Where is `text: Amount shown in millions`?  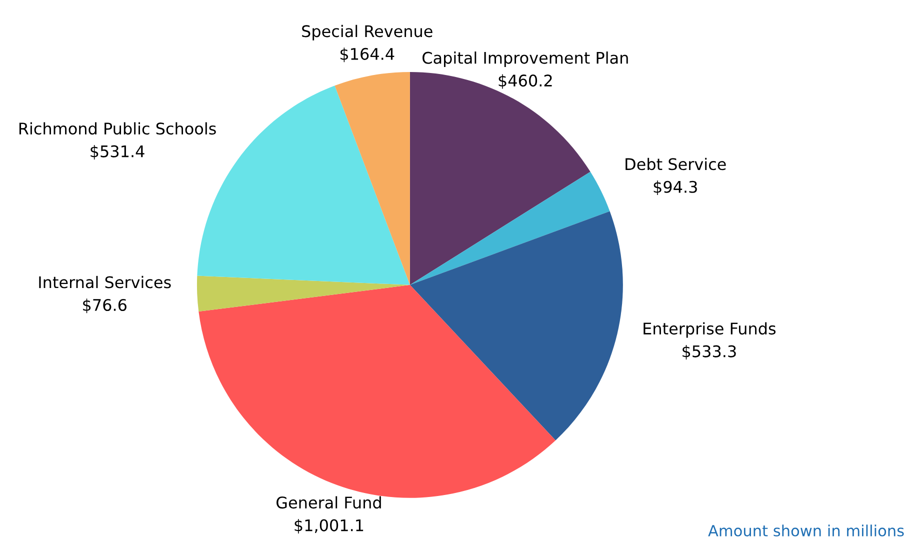 text: Amount shown in millions is located at coordinates (806, 530).